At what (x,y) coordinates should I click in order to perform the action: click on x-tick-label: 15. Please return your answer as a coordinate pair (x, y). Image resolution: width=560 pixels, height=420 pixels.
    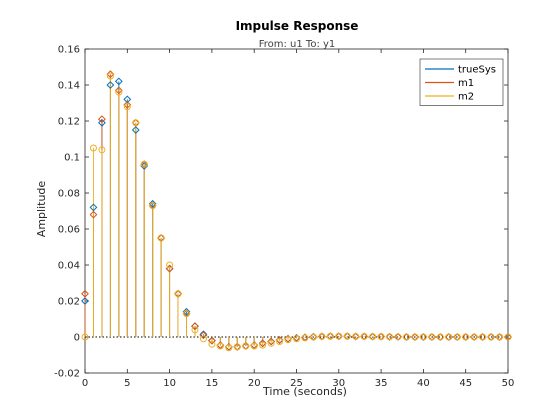
    Looking at the image, I should click on (212, 383).